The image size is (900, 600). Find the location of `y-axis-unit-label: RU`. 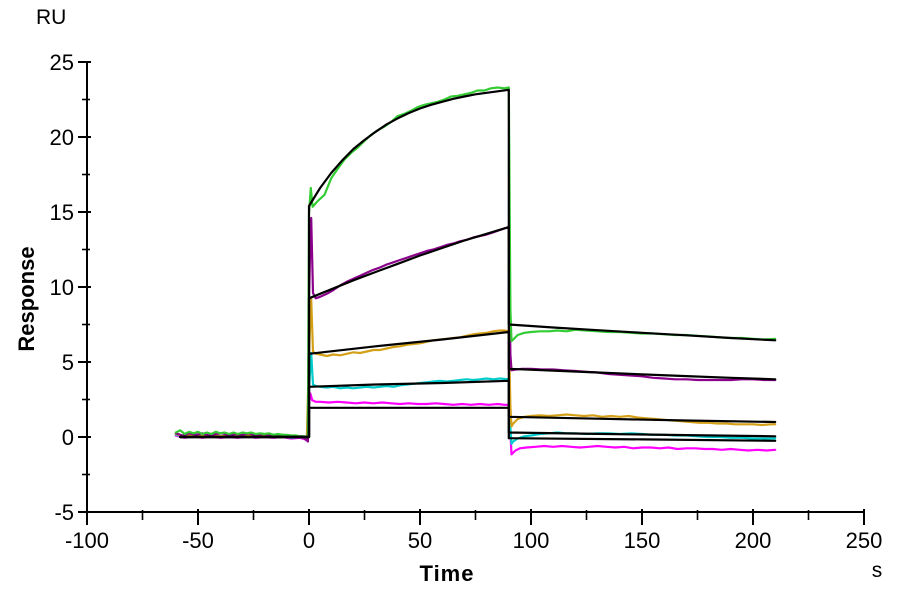

y-axis-unit-label: RU is located at coordinates (51, 17).